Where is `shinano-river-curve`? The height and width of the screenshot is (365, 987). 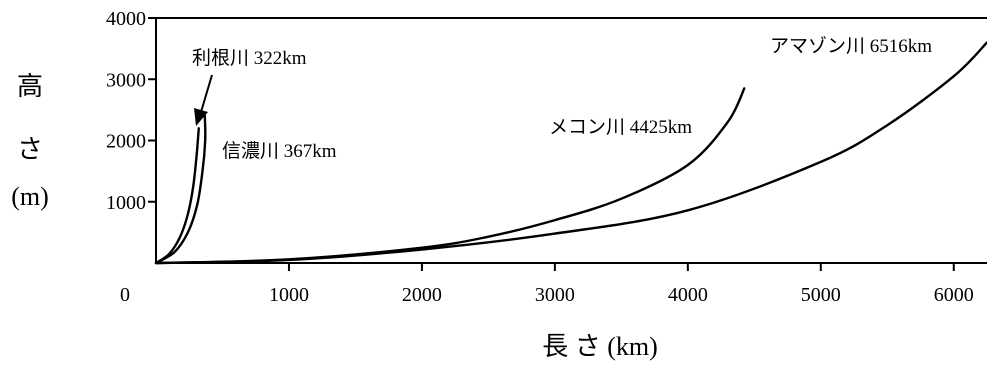 shinano-river-curve is located at coordinates (180, 189).